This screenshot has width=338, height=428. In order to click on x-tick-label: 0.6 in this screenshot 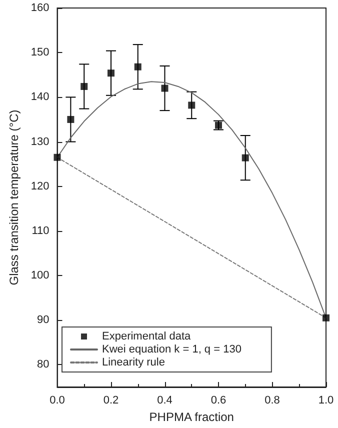, I will do `click(218, 400)`.